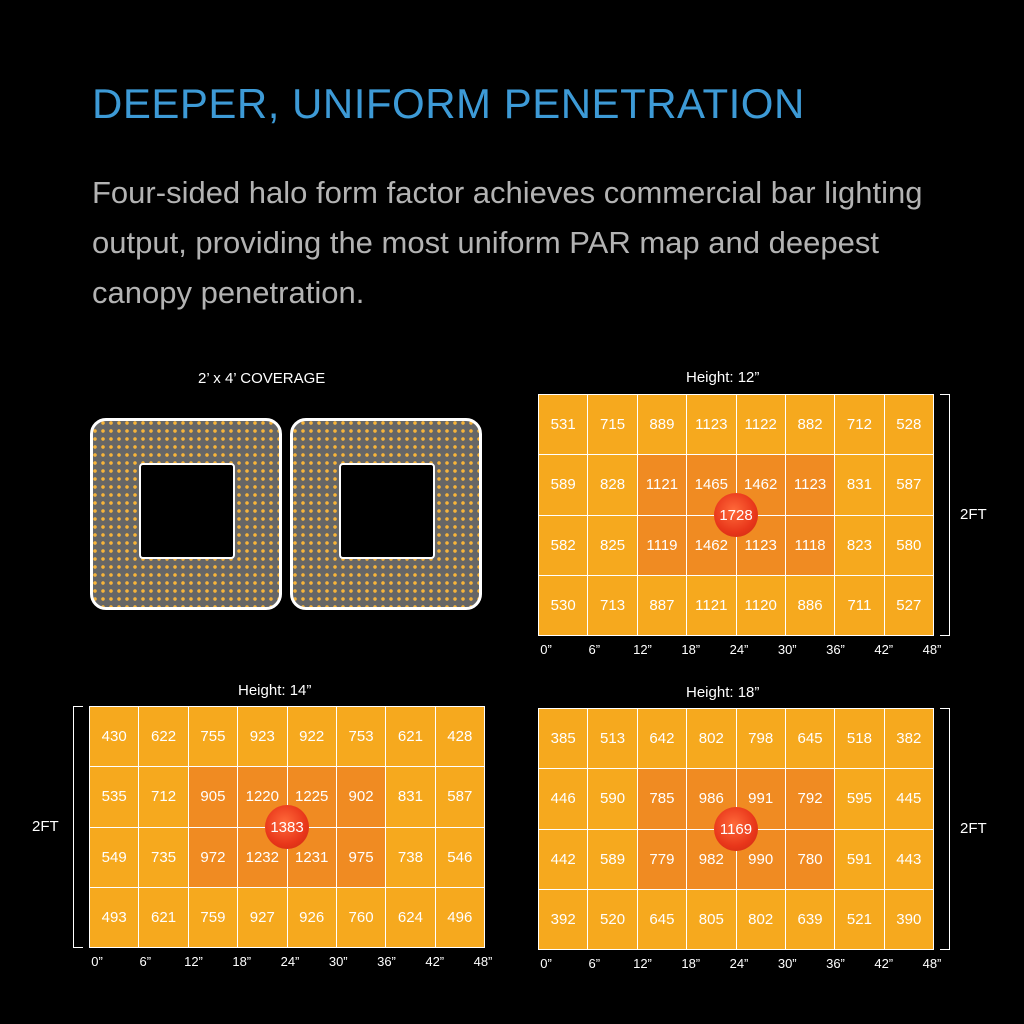 The width and height of the screenshot is (1024, 1024). I want to click on par-cell: 496, so click(459, 917).